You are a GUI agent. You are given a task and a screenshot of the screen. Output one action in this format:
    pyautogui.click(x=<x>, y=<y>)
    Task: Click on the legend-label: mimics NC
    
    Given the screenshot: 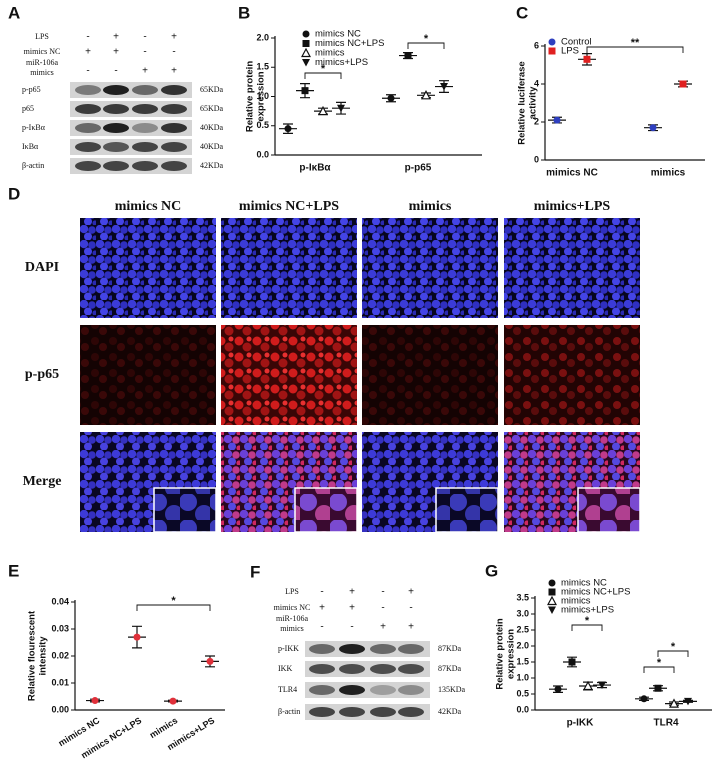 What is the action you would take?
    pyautogui.click(x=584, y=583)
    